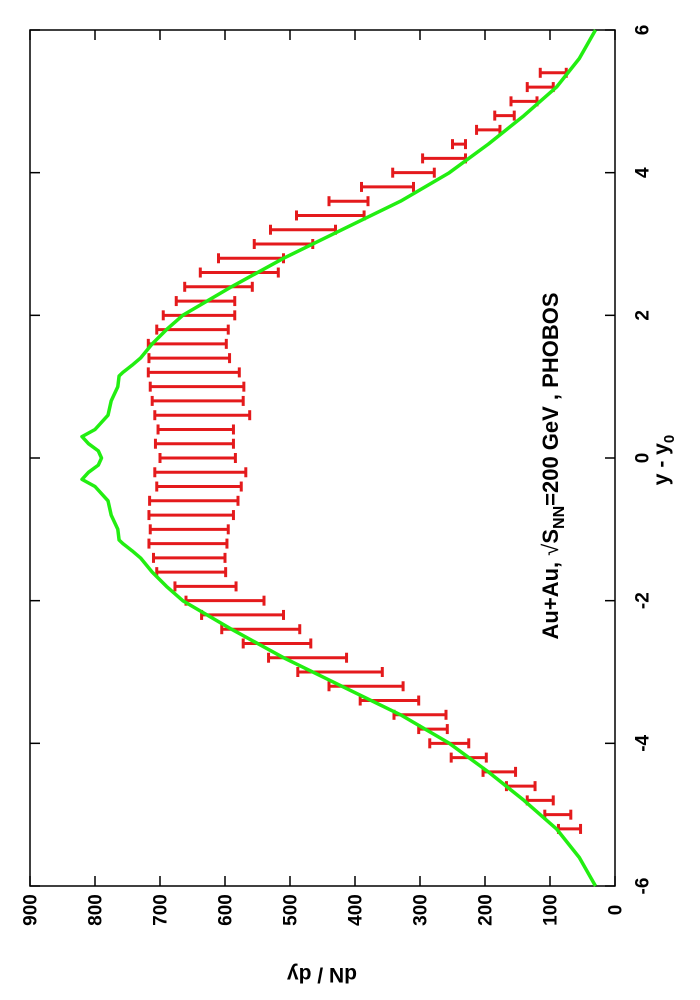 This screenshot has width=700, height=1000. I want to click on x-axis-title-subscript: 0, so click(669, 439).